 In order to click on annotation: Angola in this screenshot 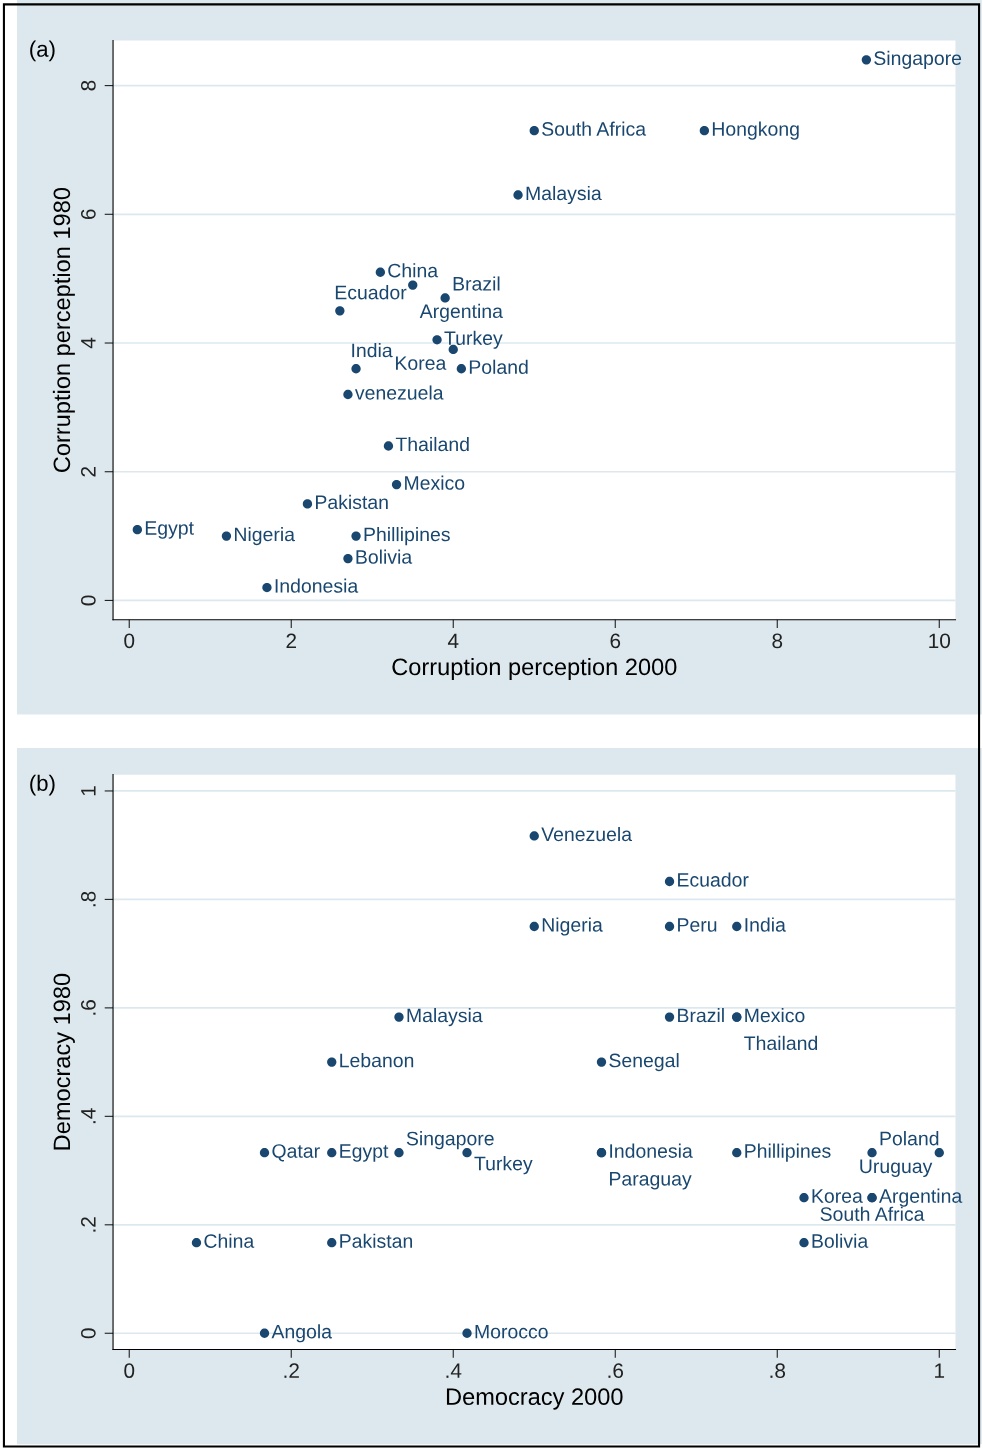, I will do `click(302, 1333)`.